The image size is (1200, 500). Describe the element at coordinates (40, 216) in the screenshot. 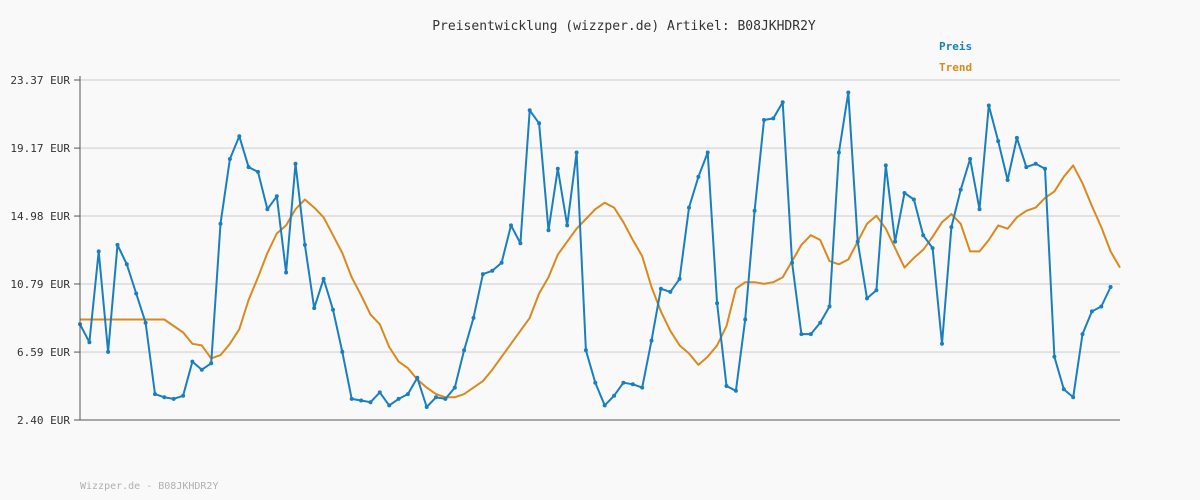

I see `y-tick-label: 14.98 EUR` at that location.